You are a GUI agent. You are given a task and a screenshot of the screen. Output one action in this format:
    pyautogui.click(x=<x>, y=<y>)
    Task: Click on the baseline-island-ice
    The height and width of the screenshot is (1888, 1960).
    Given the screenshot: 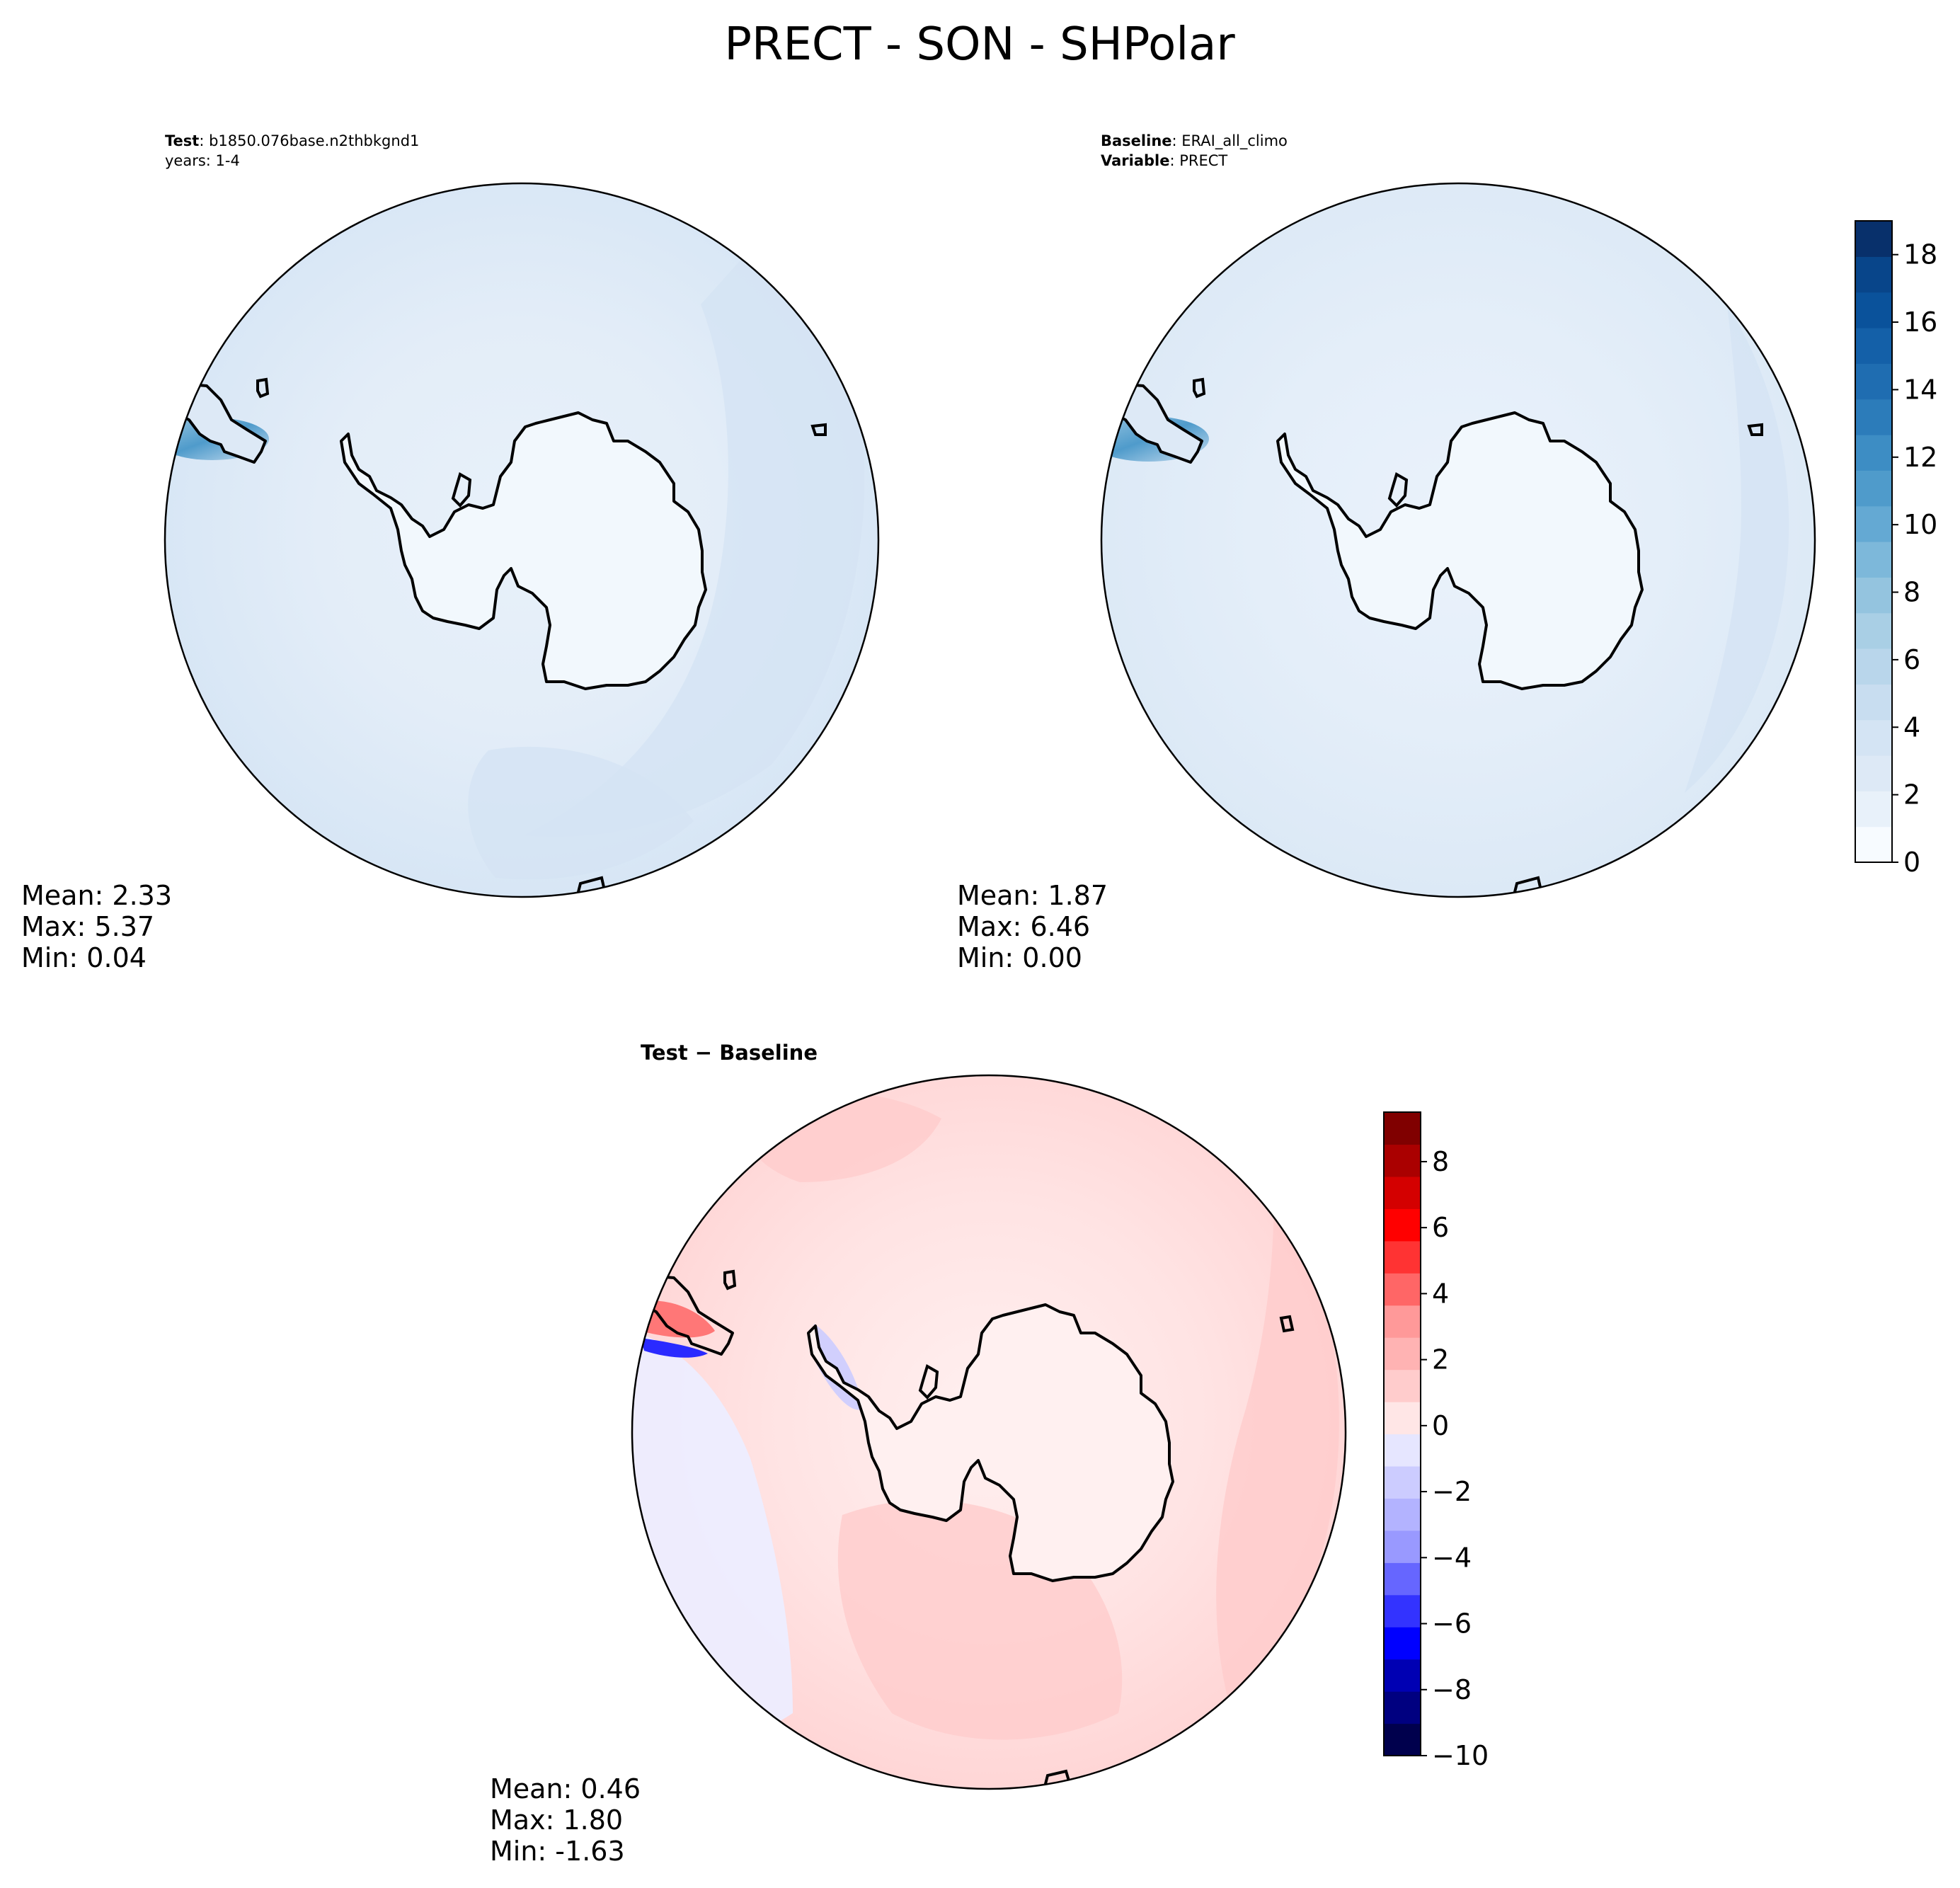 What is the action you would take?
    pyautogui.click(x=1398, y=490)
    